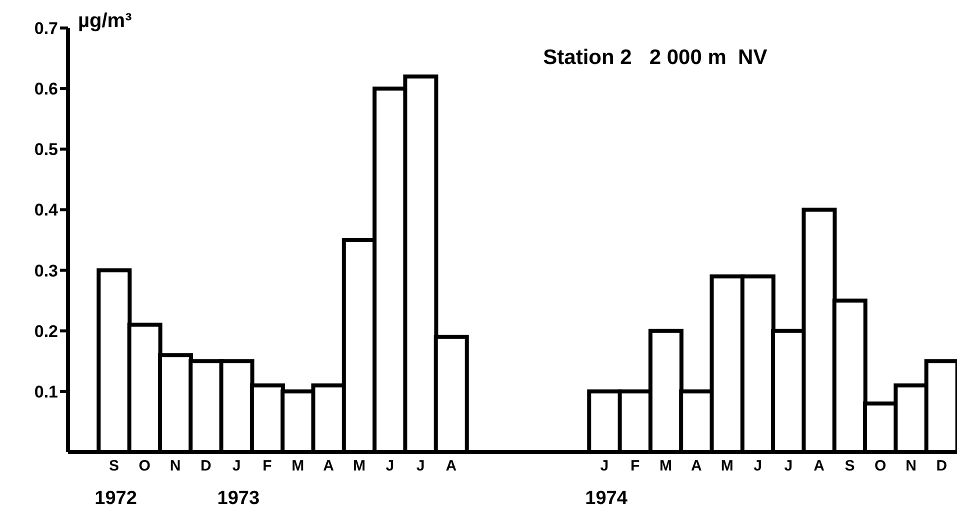  Describe the element at coordinates (46, 210) in the screenshot. I see `y-tick-label: 0.4` at that location.